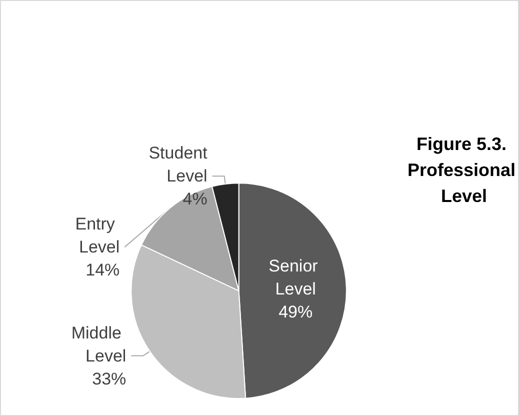  I want to click on data-label: 49%, so click(295, 312).